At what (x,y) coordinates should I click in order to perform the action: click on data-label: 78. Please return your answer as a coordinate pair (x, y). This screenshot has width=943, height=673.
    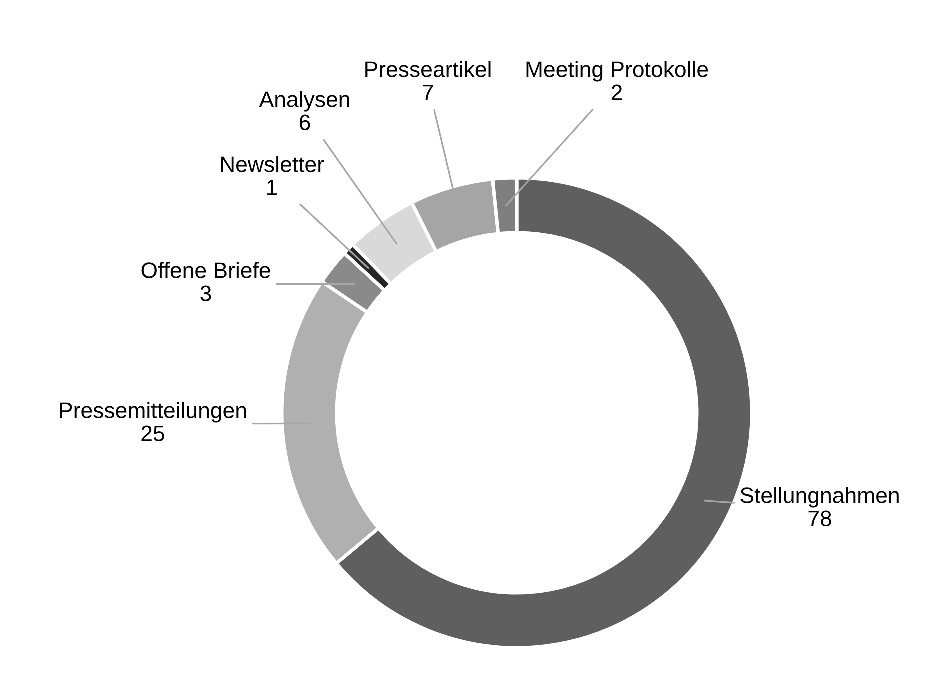
    Looking at the image, I should click on (820, 518).